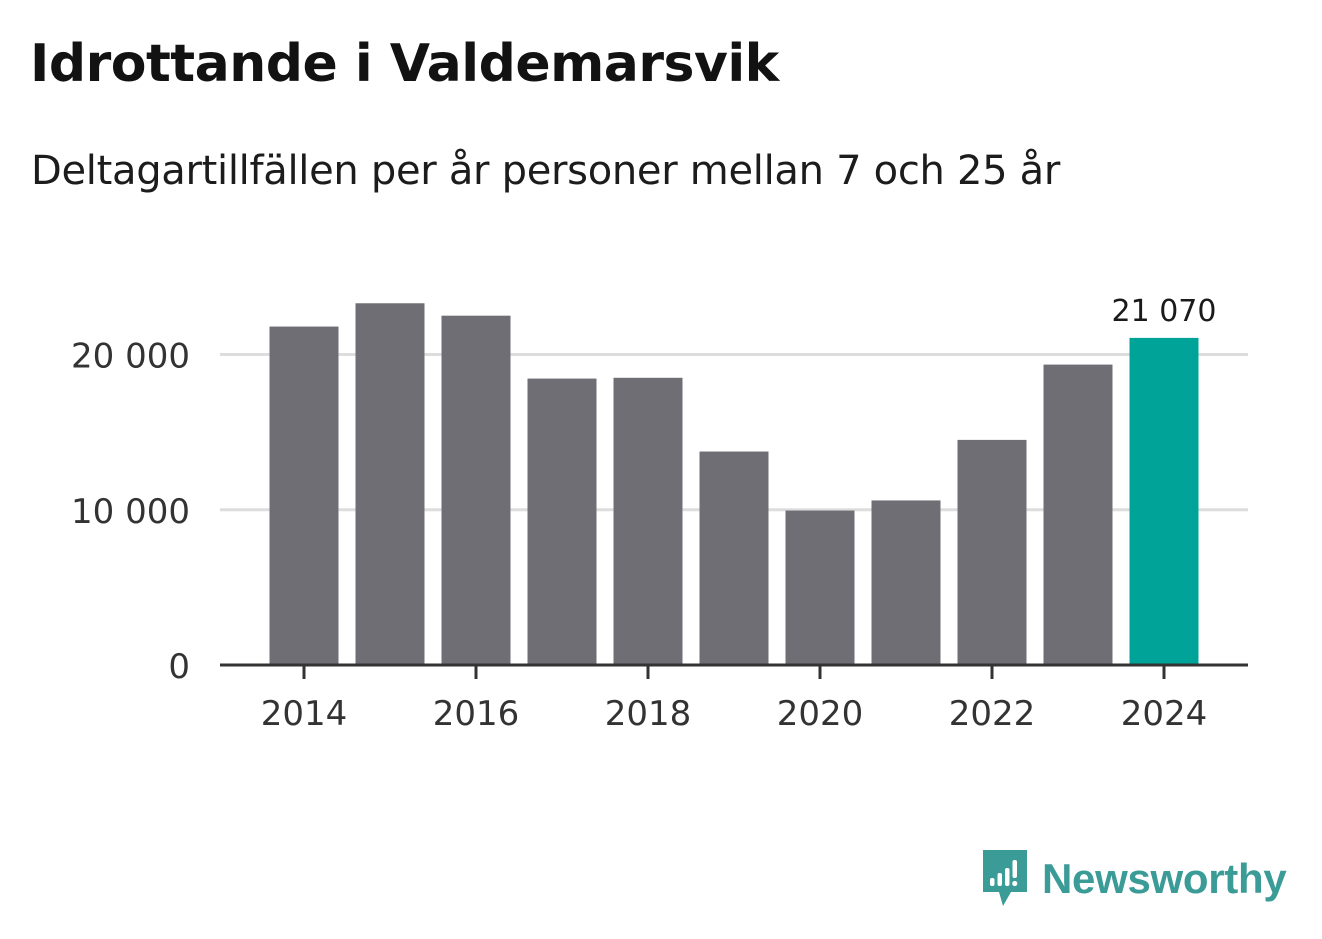 The width and height of the screenshot is (1322, 939). What do you see at coordinates (1005, 878) in the screenshot?
I see `newsworthy-logo-icon` at bounding box center [1005, 878].